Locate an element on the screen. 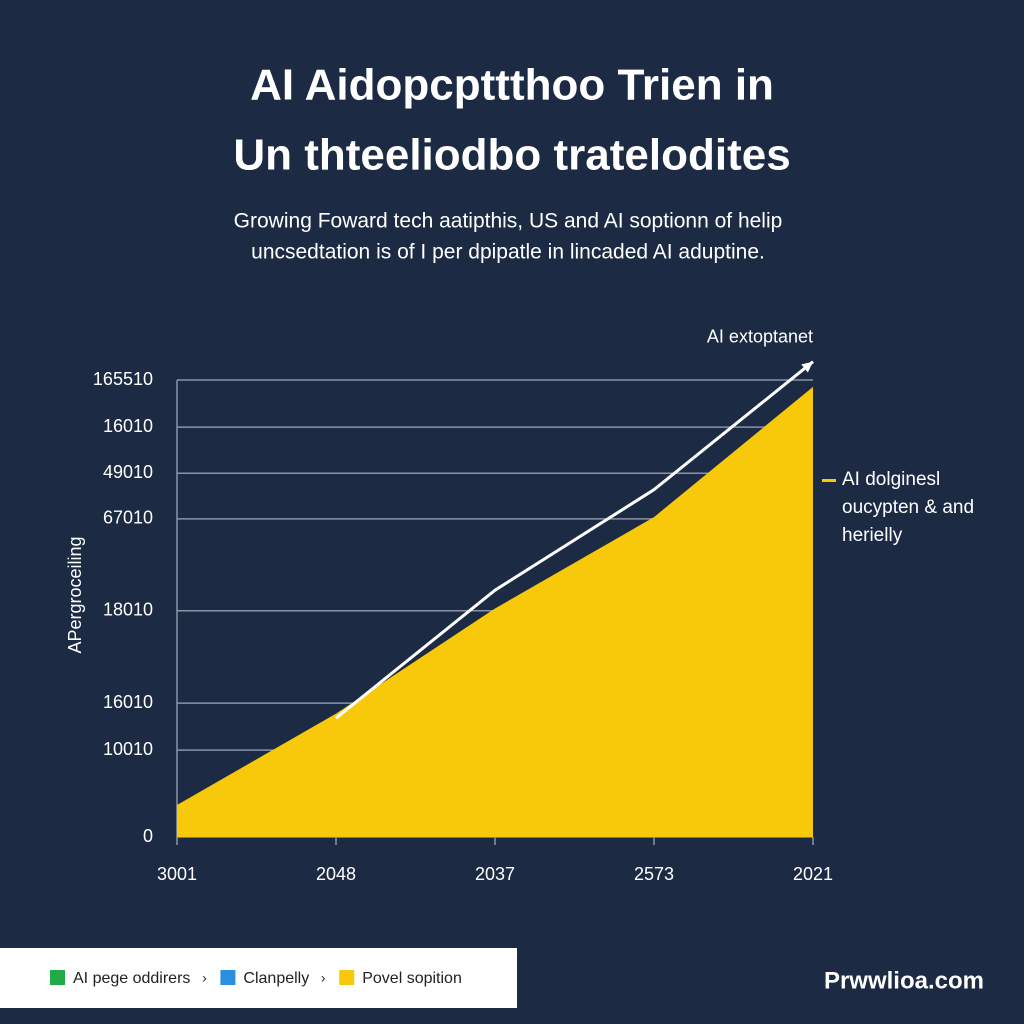  y-tick-label: 0 is located at coordinates (148, 836).